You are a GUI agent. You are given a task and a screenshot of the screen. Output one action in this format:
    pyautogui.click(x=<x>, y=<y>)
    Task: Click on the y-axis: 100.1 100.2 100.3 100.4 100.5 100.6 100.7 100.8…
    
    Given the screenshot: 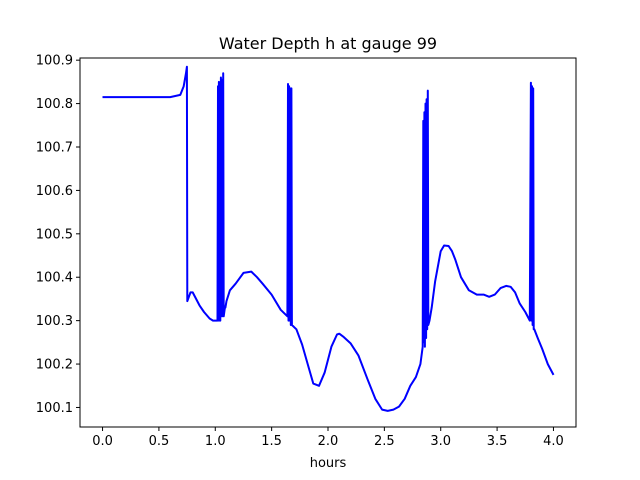 What is the action you would take?
    pyautogui.click(x=58, y=235)
    